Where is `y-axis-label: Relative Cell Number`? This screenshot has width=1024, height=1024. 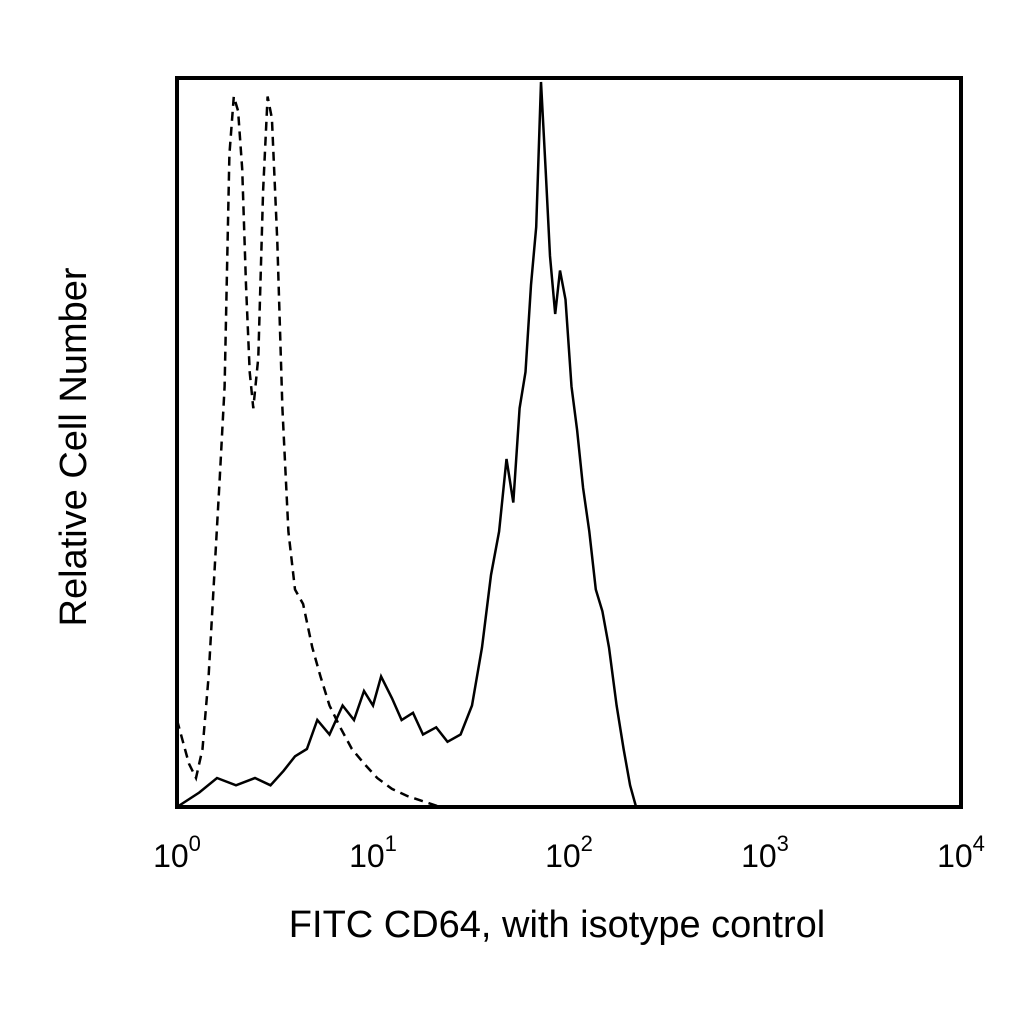 y-axis-label: Relative Cell Number is located at coordinates (74, 446).